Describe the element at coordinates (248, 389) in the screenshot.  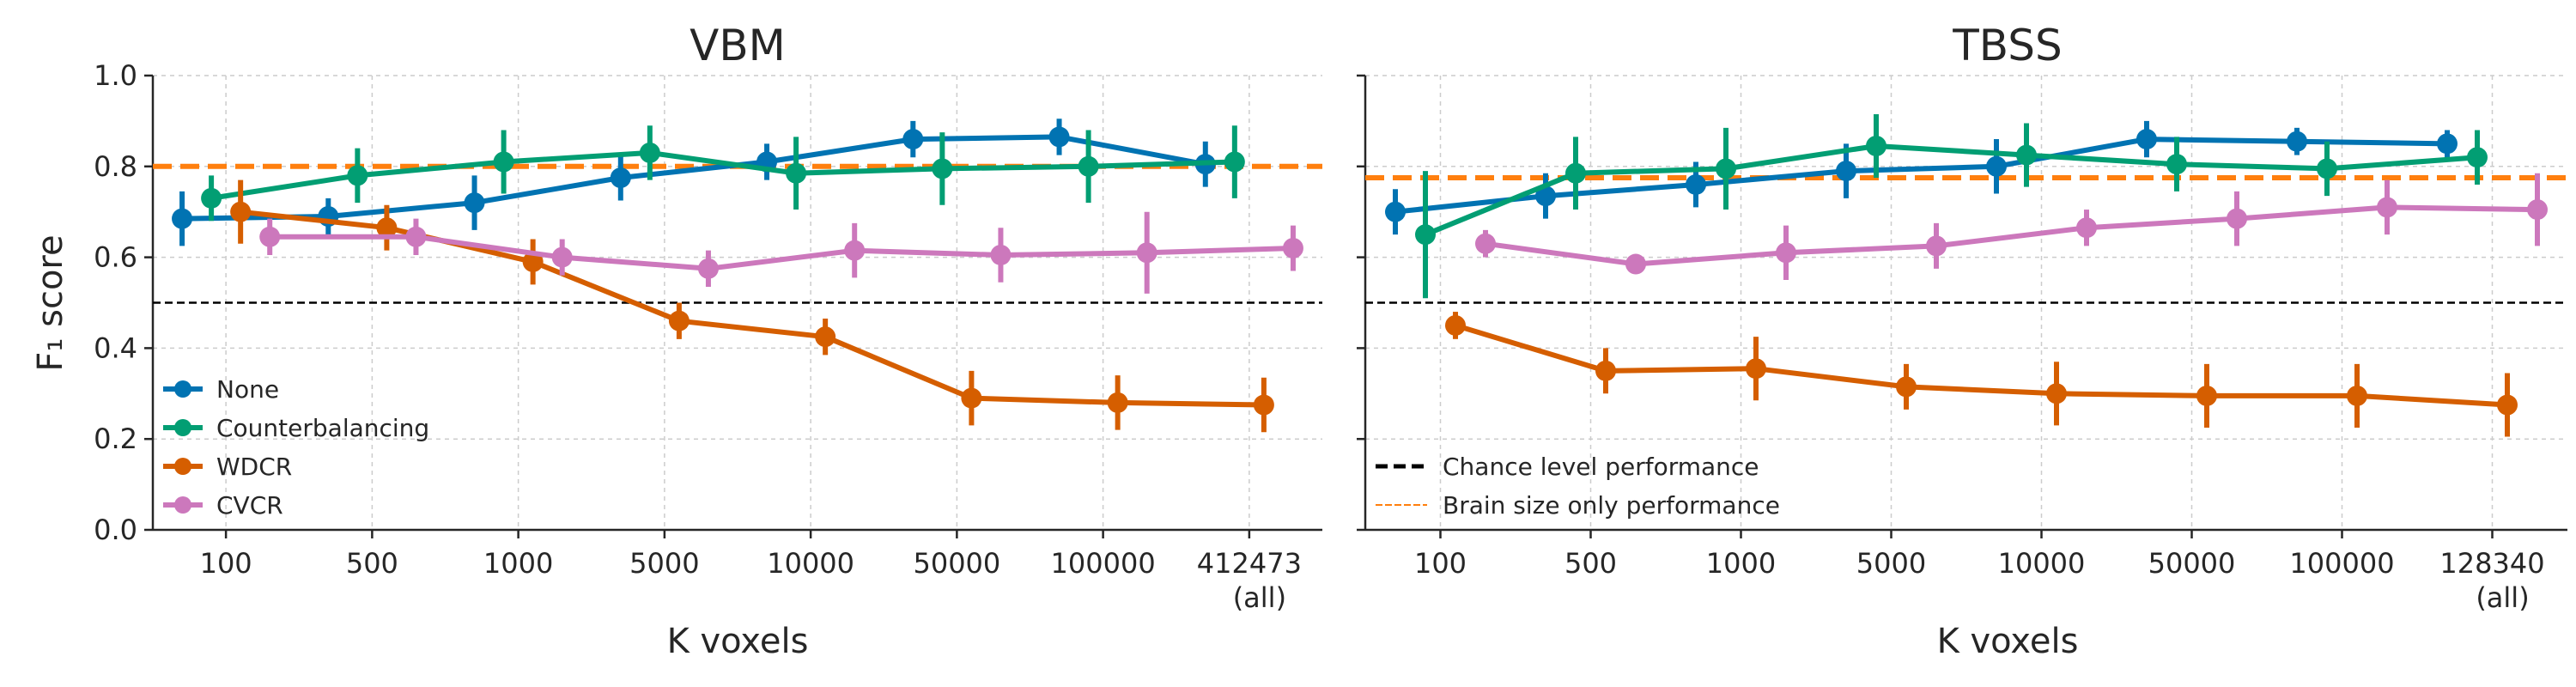
I see `legend-label: None` at that location.